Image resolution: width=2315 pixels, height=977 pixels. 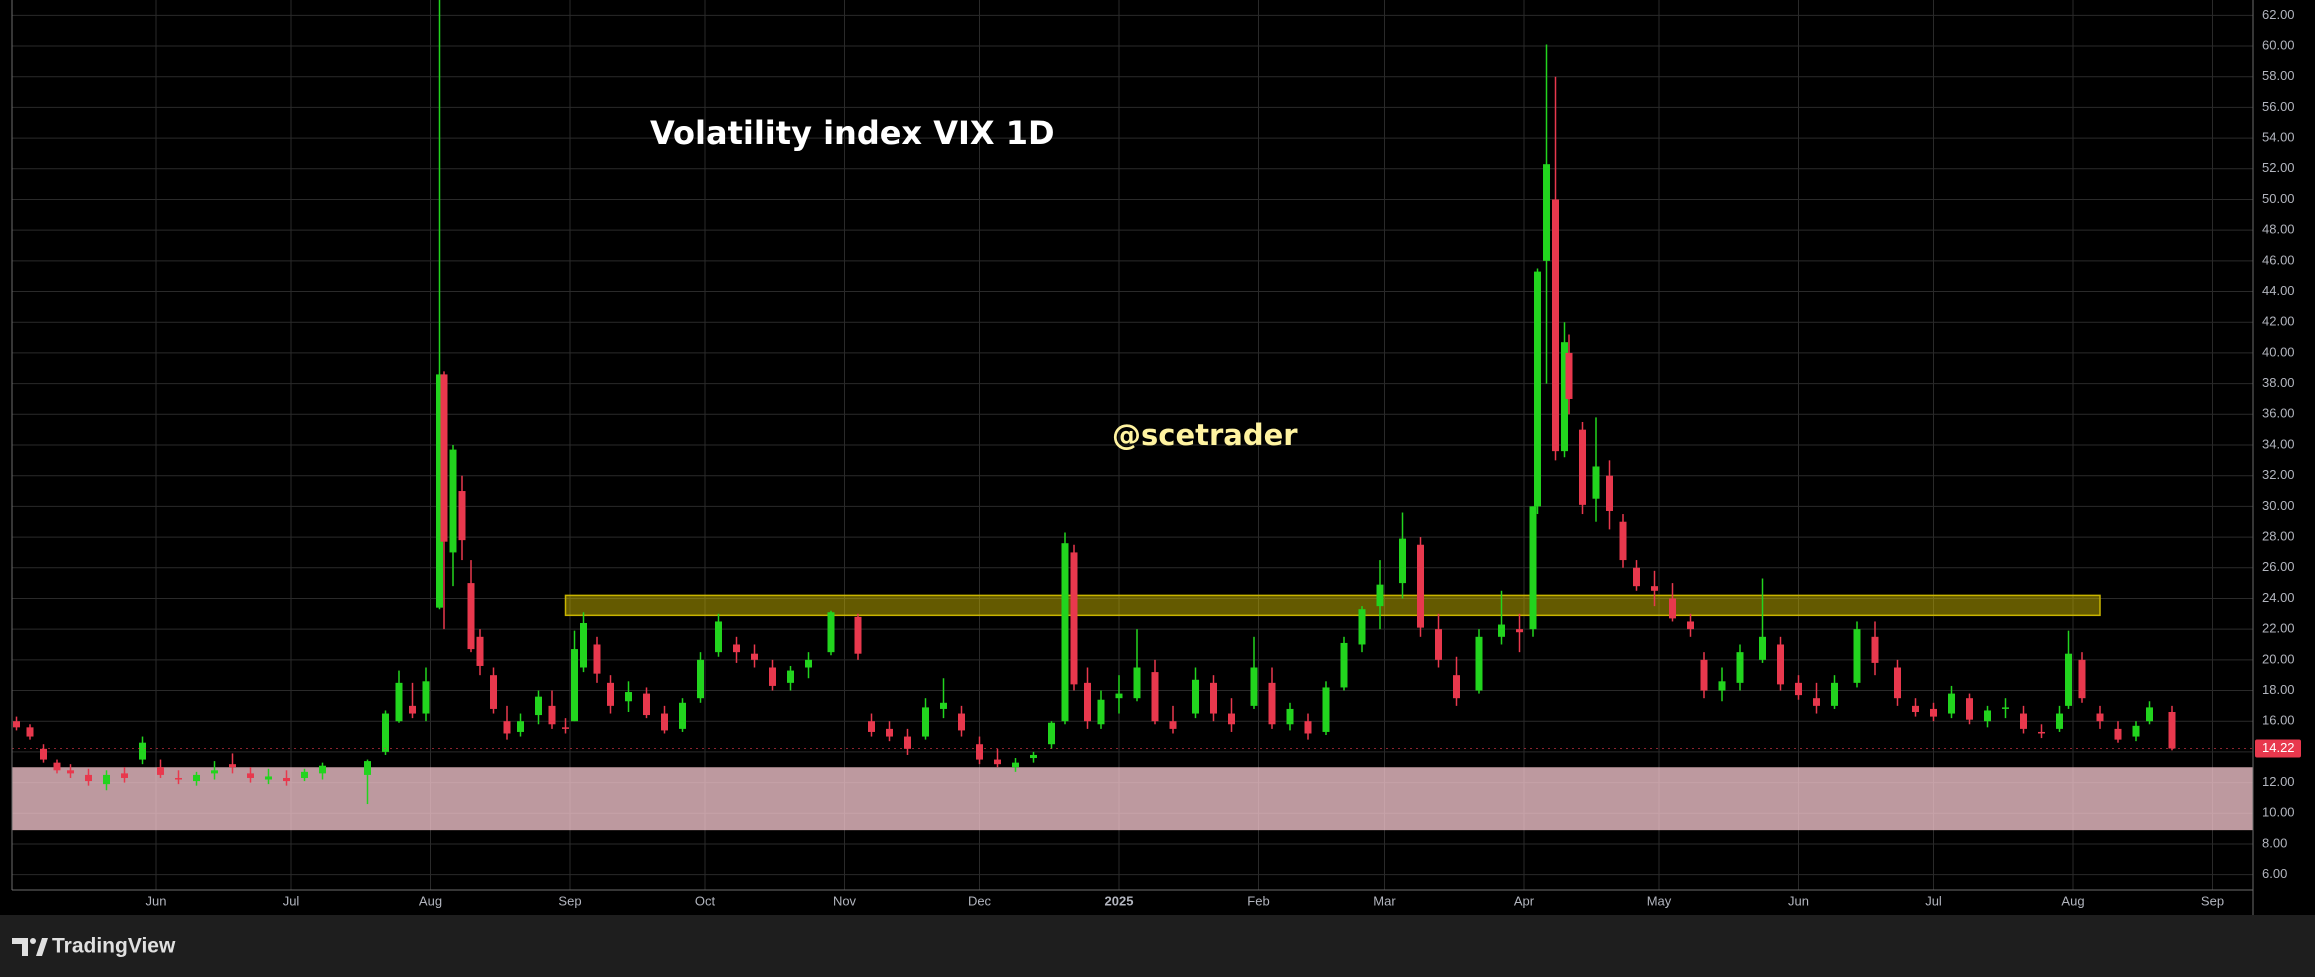 What do you see at coordinates (1659, 900) in the screenshot?
I see `x-tick-label: May` at bounding box center [1659, 900].